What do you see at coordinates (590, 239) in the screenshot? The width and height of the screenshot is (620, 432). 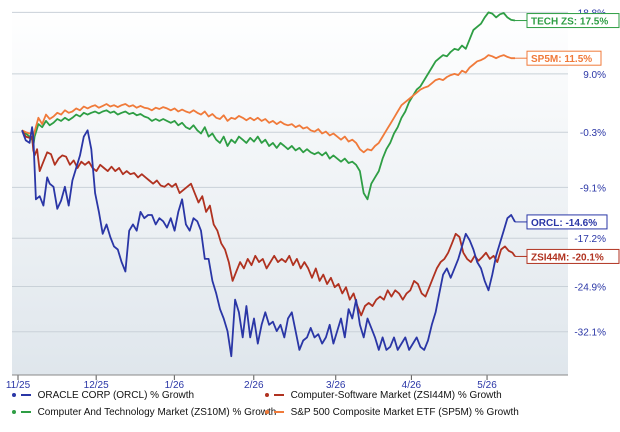 I see `y-tick-label: -17.2%` at bounding box center [590, 239].